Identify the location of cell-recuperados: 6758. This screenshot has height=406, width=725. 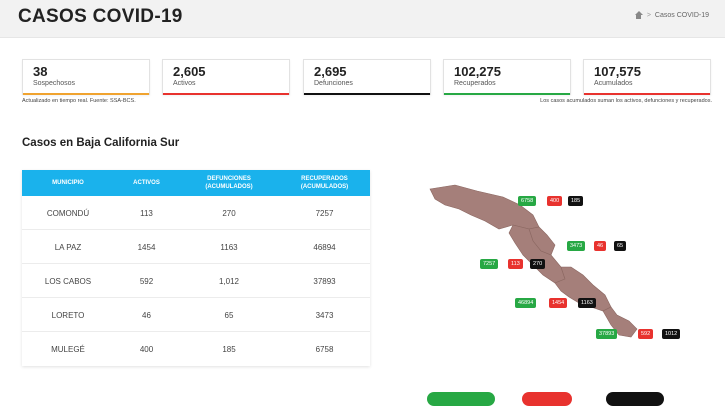
(324, 349).